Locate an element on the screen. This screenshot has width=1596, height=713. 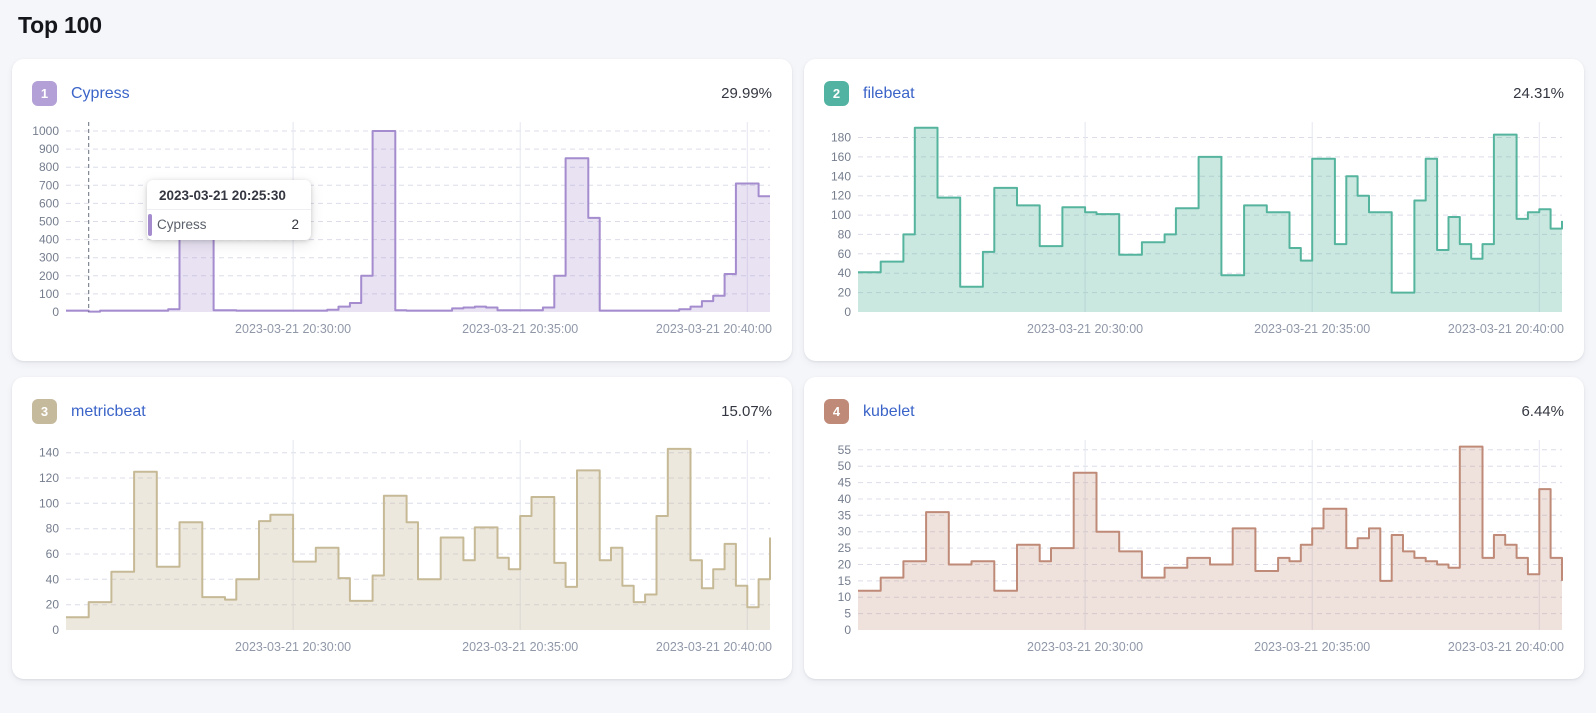
card-header: 3 metricbeat 15.07% is located at coordinates (402, 411).